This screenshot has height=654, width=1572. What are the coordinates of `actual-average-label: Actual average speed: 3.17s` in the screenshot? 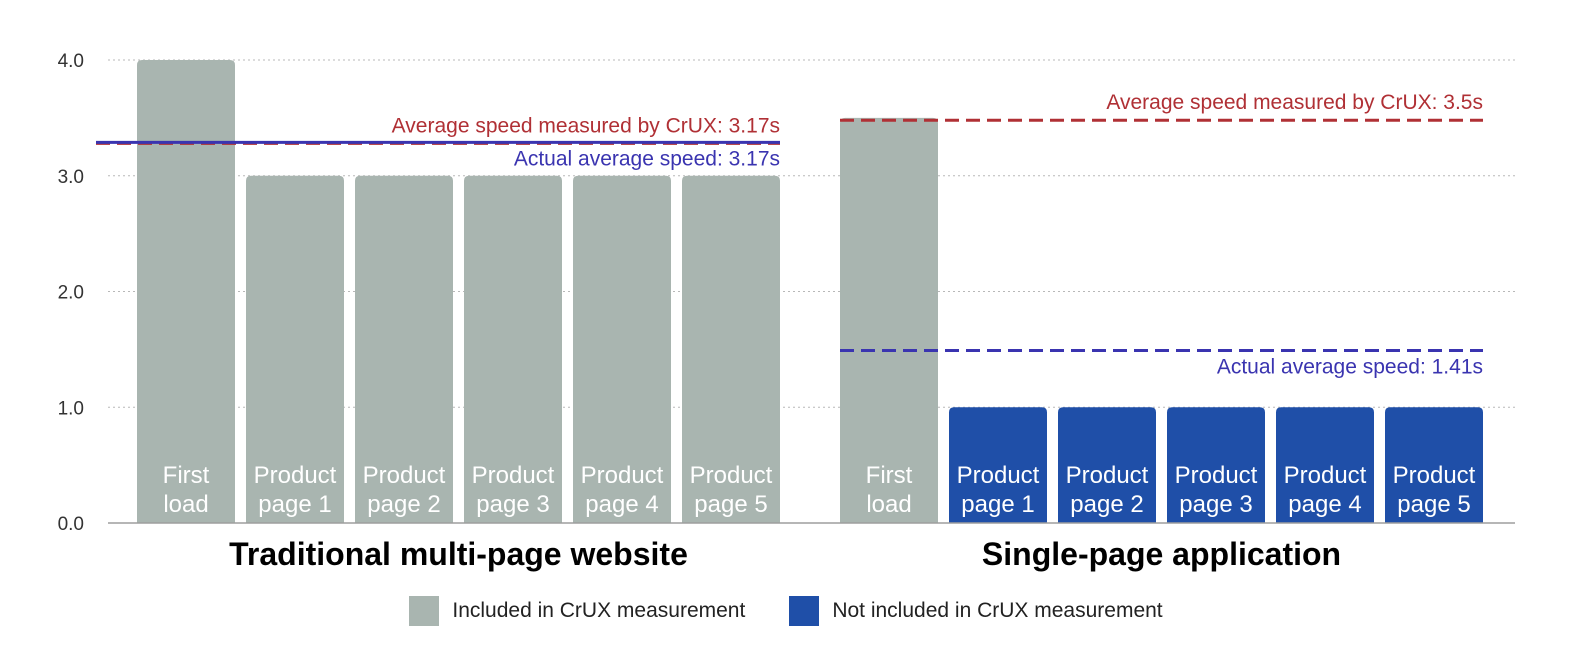 It's located at (647, 158).